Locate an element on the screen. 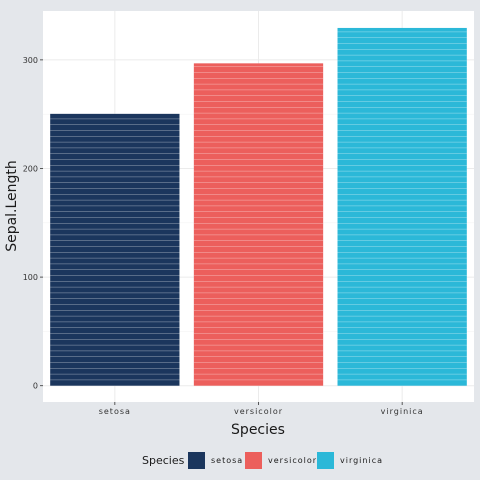 This screenshot has width=480, height=480. legend: Species setosa versicolor virginica is located at coordinates (262, 460).